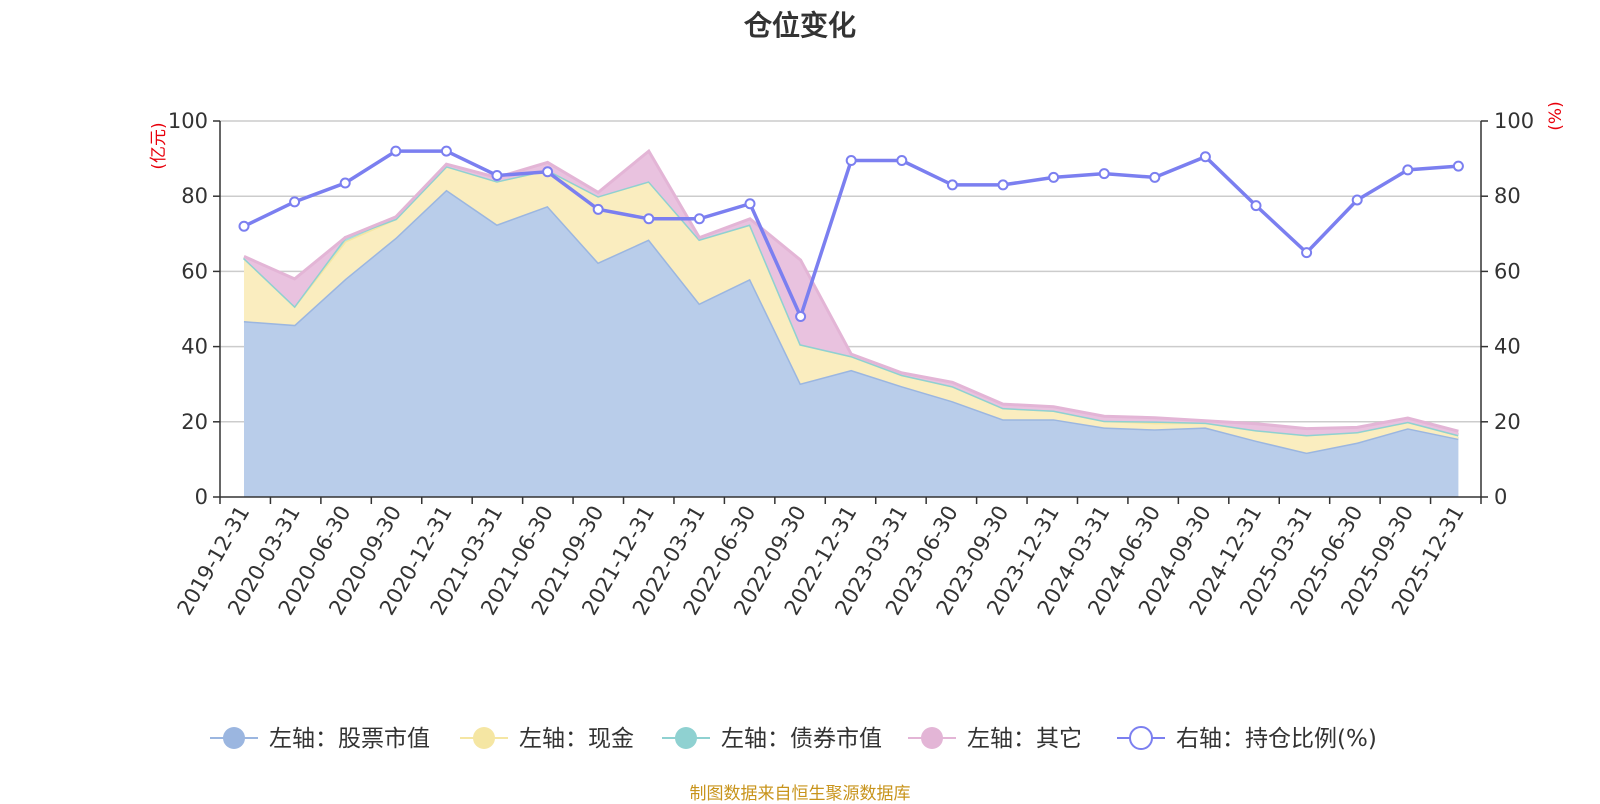 Image resolution: width=1600 pixels, height=804 pixels. What do you see at coordinates (194, 196) in the screenshot?
I see `left-tick-label: 80` at bounding box center [194, 196].